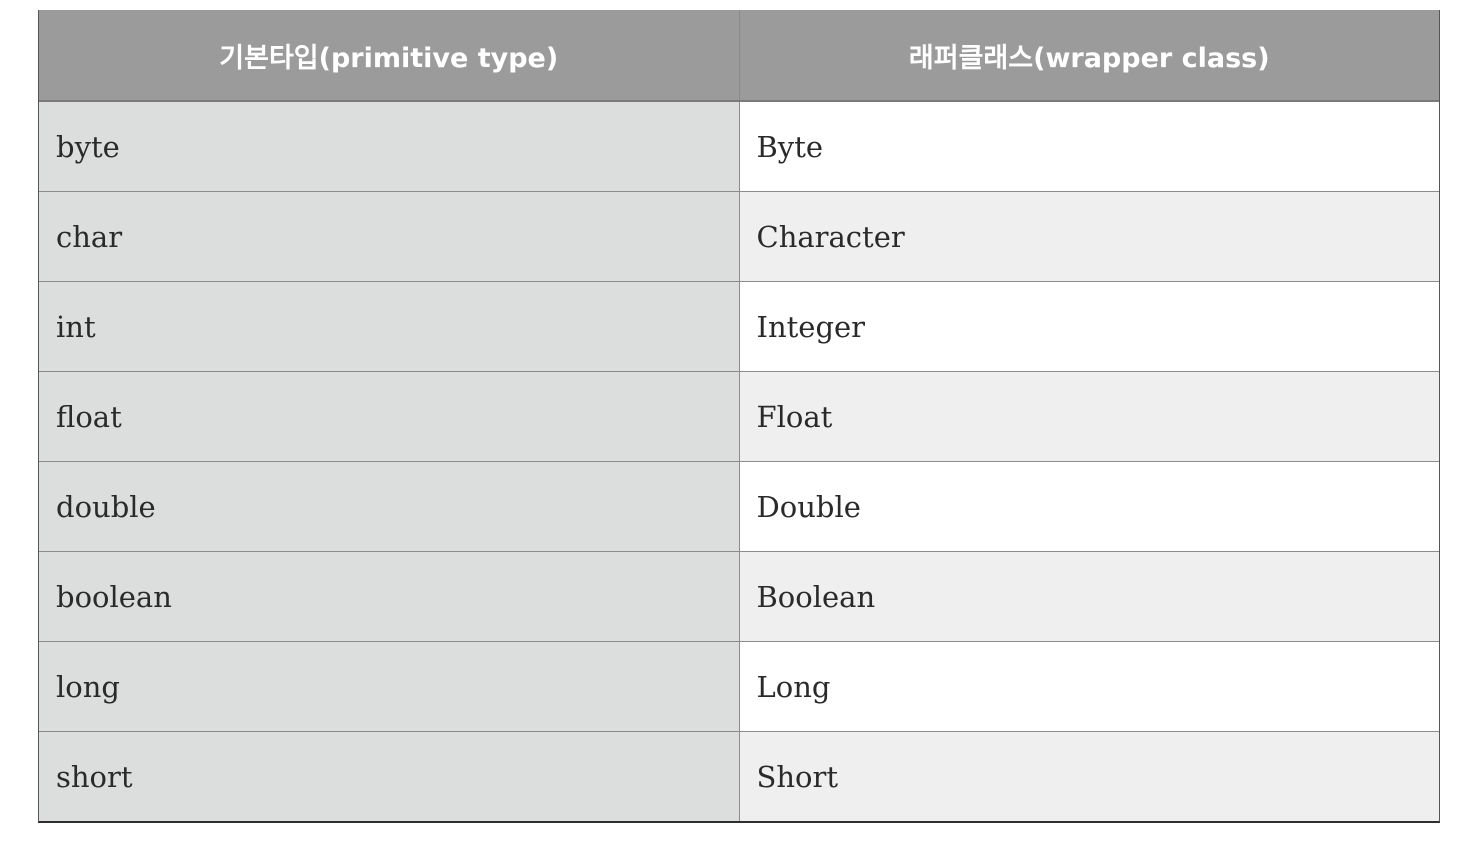  What do you see at coordinates (389, 236) in the screenshot?
I see `primitive-type-cell: char` at bounding box center [389, 236].